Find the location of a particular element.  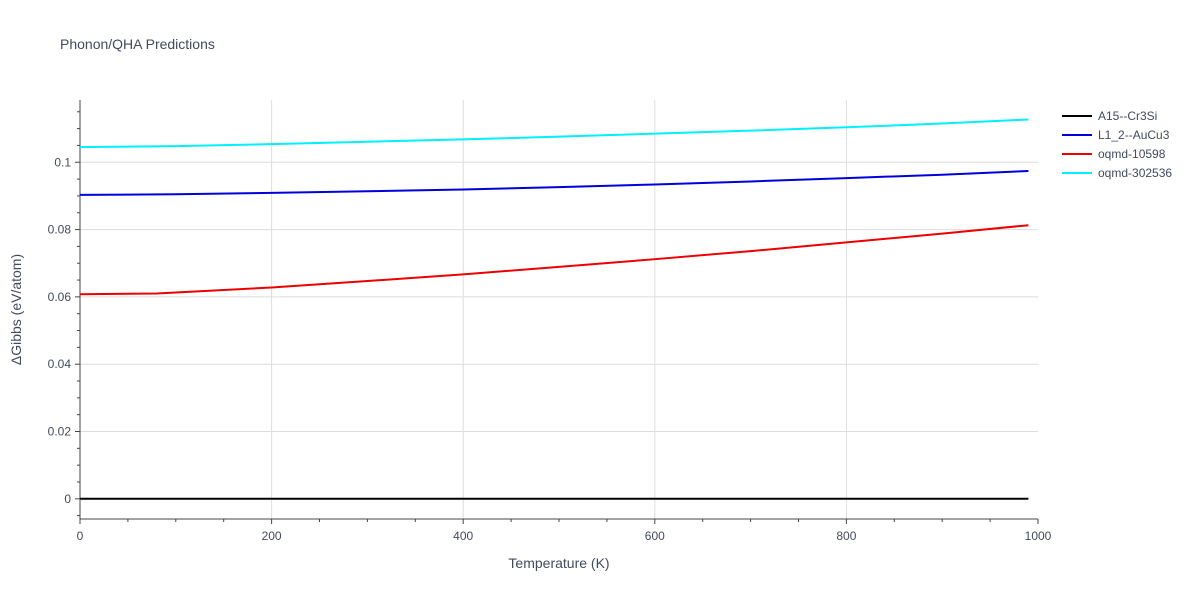

legend-label: oqmd-302536 is located at coordinates (1135, 172).